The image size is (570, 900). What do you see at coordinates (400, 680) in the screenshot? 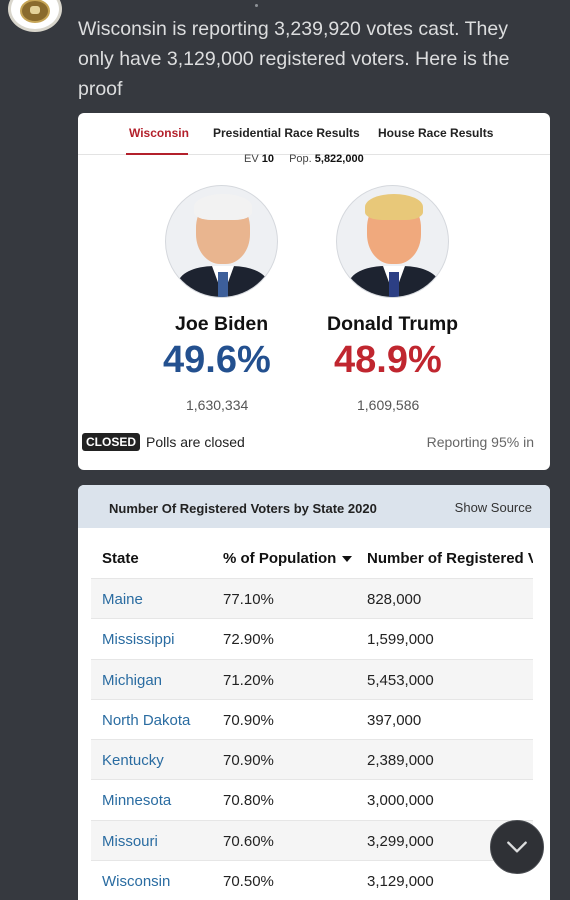
I see `registered-count-cell: 5,453,000` at bounding box center [400, 680].